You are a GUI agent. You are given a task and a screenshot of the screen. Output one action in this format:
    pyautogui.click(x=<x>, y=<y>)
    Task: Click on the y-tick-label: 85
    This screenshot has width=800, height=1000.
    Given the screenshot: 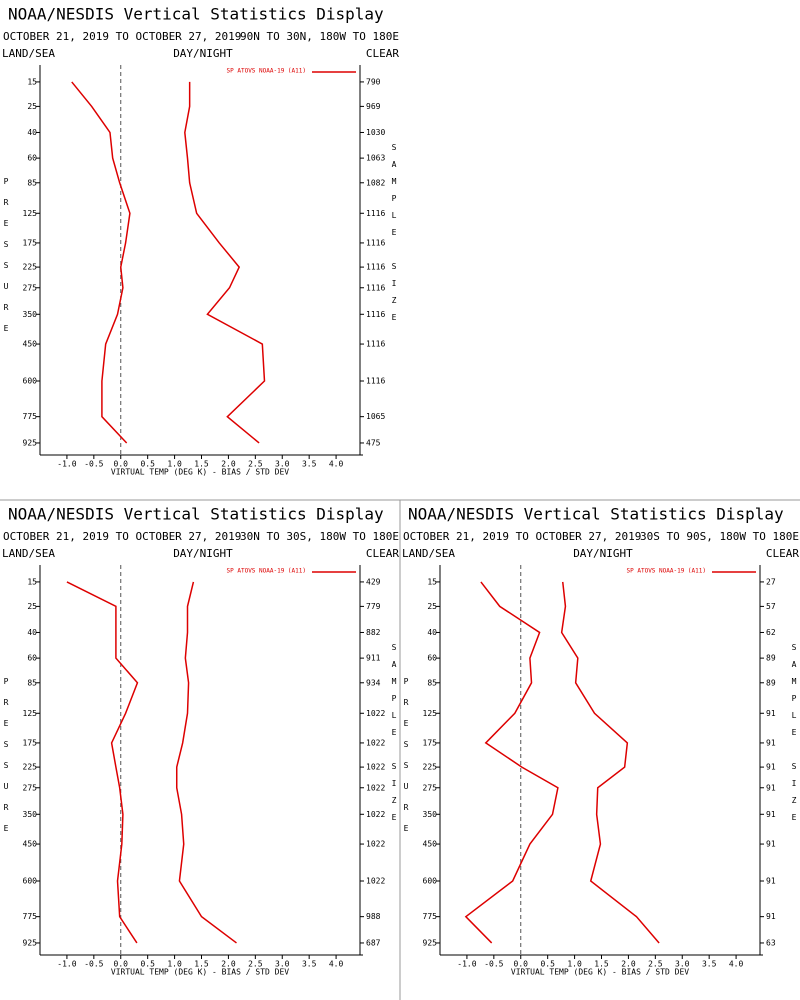 What is the action you would take?
    pyautogui.click(x=432, y=682)
    